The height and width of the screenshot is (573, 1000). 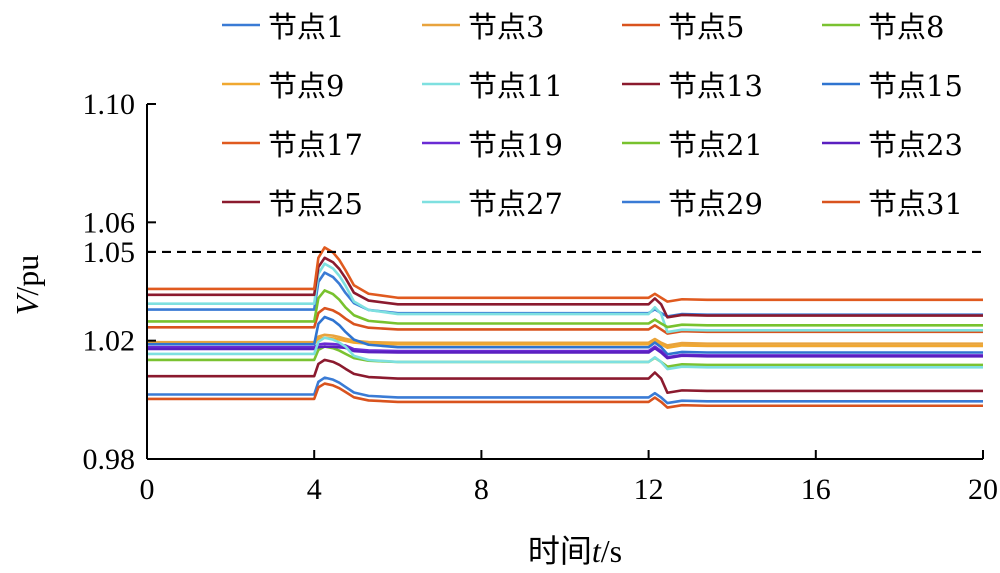 What do you see at coordinates (983, 489) in the screenshot?
I see `x-tick-label: 20` at bounding box center [983, 489].